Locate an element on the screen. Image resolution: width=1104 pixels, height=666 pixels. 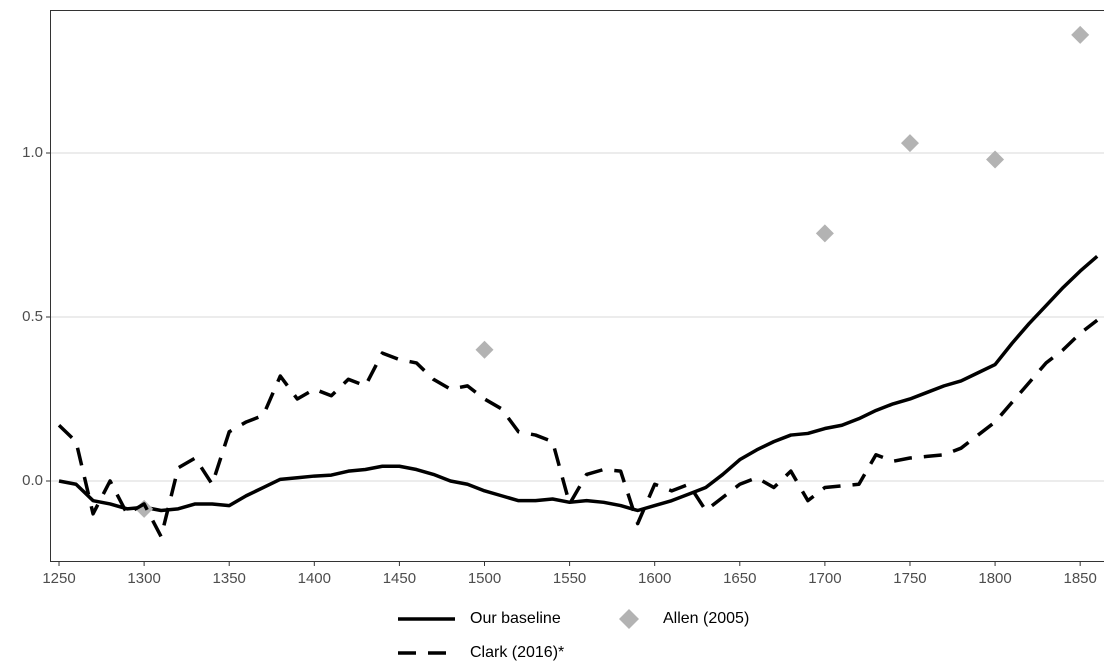
legend-label: Our baseline is located at coordinates (515, 618).